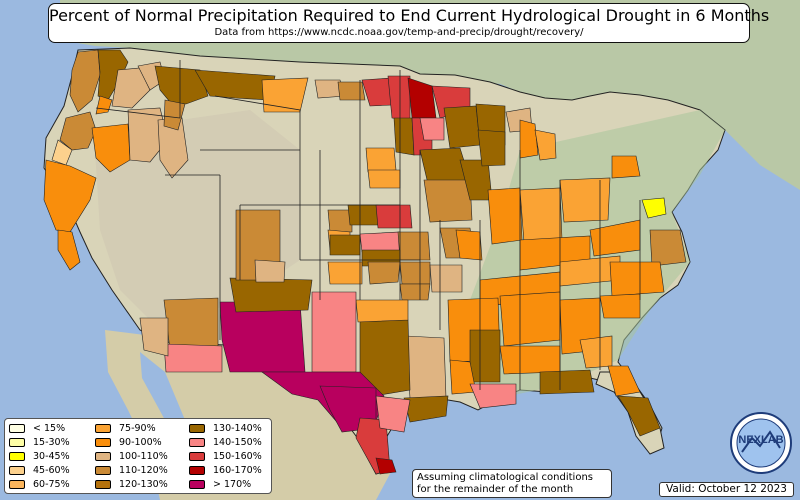 The image size is (800, 500). I want to click on nexlab-logo: NEXLAB, so click(761, 443).